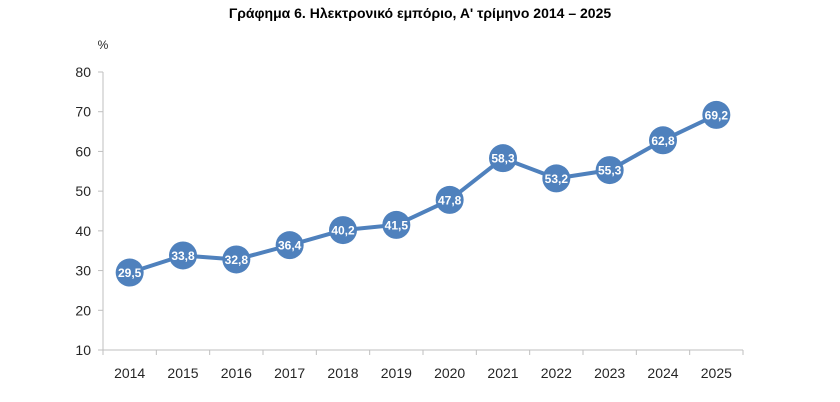 The width and height of the screenshot is (840, 402). What do you see at coordinates (556, 373) in the screenshot?
I see `x-tick-label: 2022` at bounding box center [556, 373].